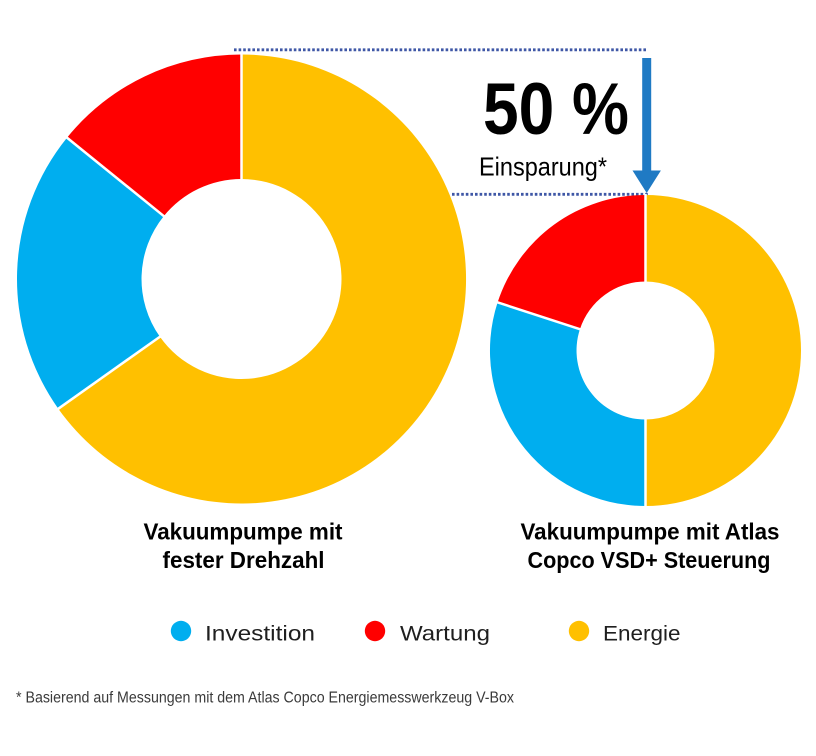 Image resolution: width=816 pixels, height=756 pixels. I want to click on svg-text: 50 %, so click(556, 109).